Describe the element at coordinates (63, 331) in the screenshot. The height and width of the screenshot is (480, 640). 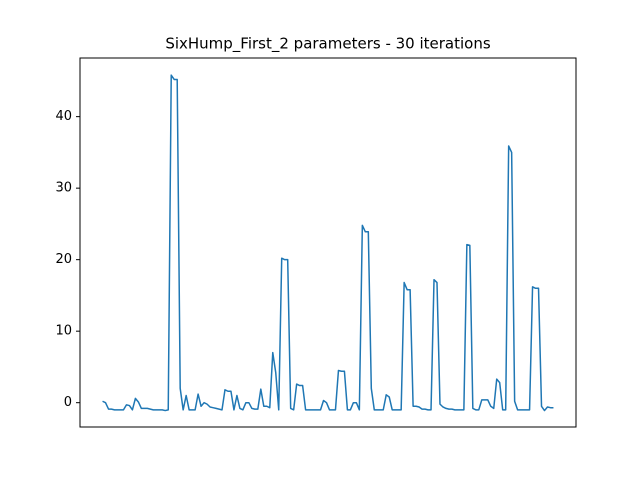
I see `y-tick-label: 10` at that location.